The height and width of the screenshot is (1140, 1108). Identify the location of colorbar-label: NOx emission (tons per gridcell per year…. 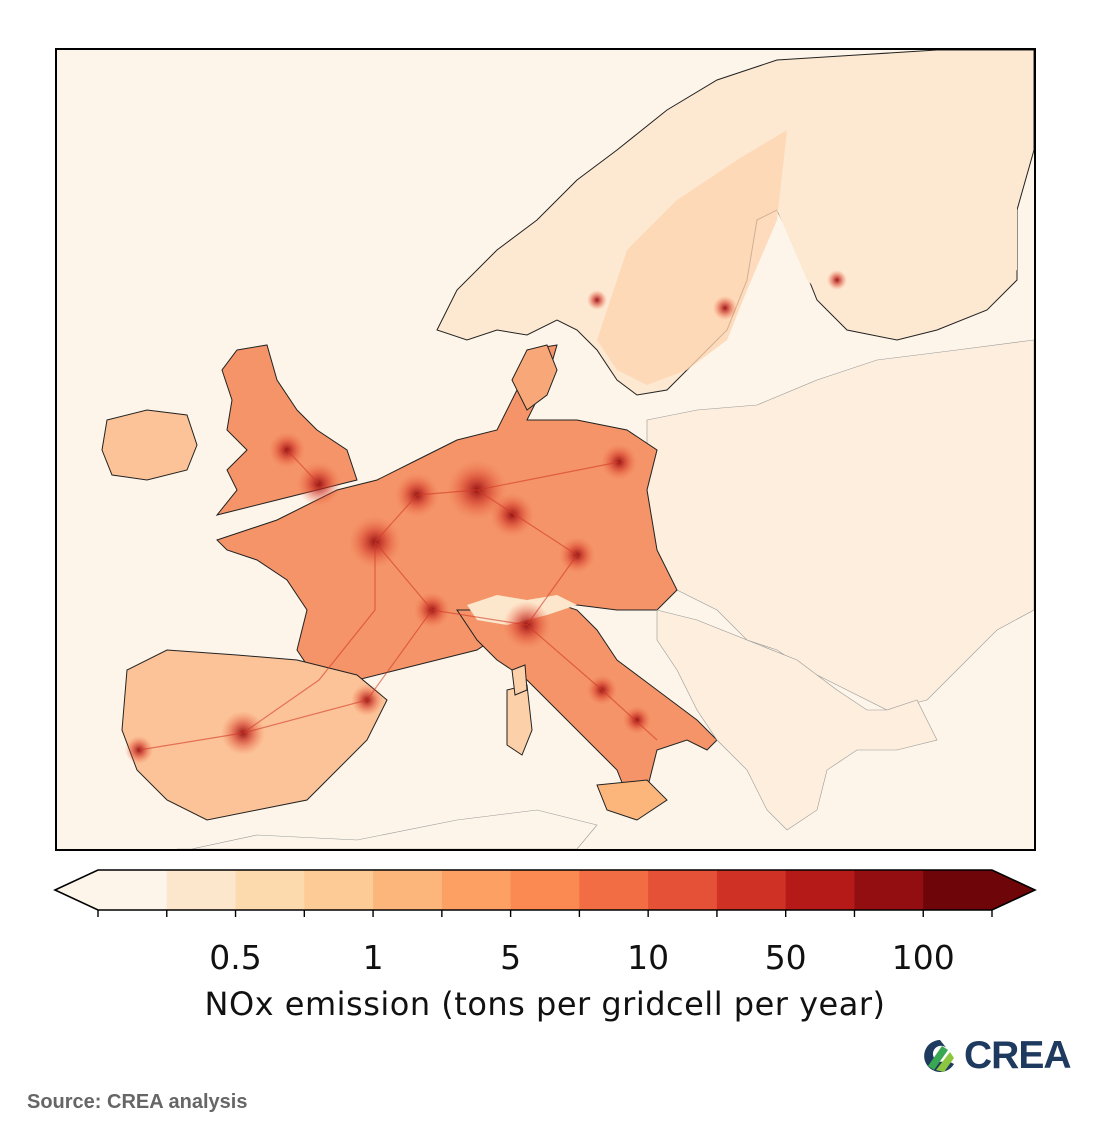
(545, 1004).